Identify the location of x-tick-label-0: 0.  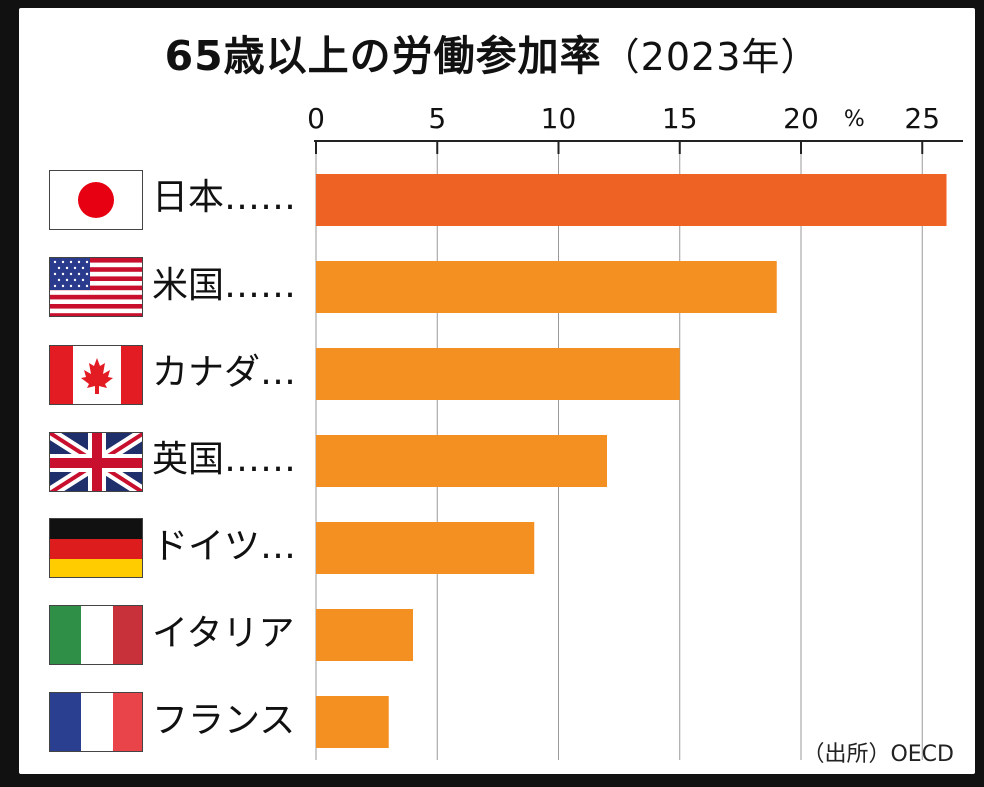
(316, 118).